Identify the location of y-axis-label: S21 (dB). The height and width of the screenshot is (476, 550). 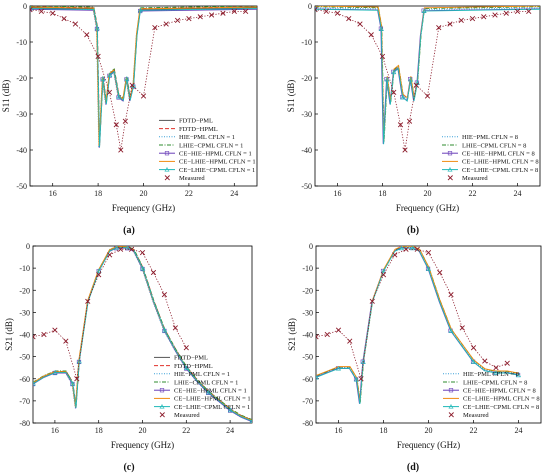
(292, 334).